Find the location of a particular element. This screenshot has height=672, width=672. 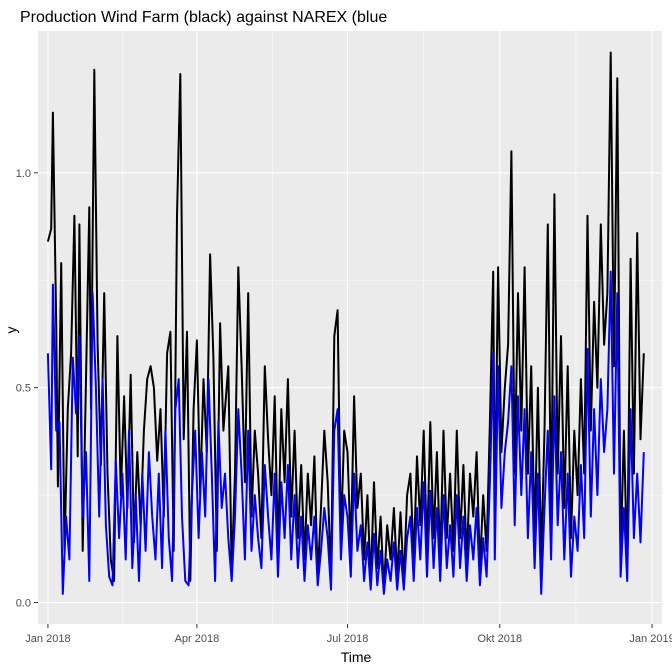

x-axis: Jan 2018 Apr 2018 Jul 2018 Okt 2018 Jan 2019 is located at coordinates (348, 634).